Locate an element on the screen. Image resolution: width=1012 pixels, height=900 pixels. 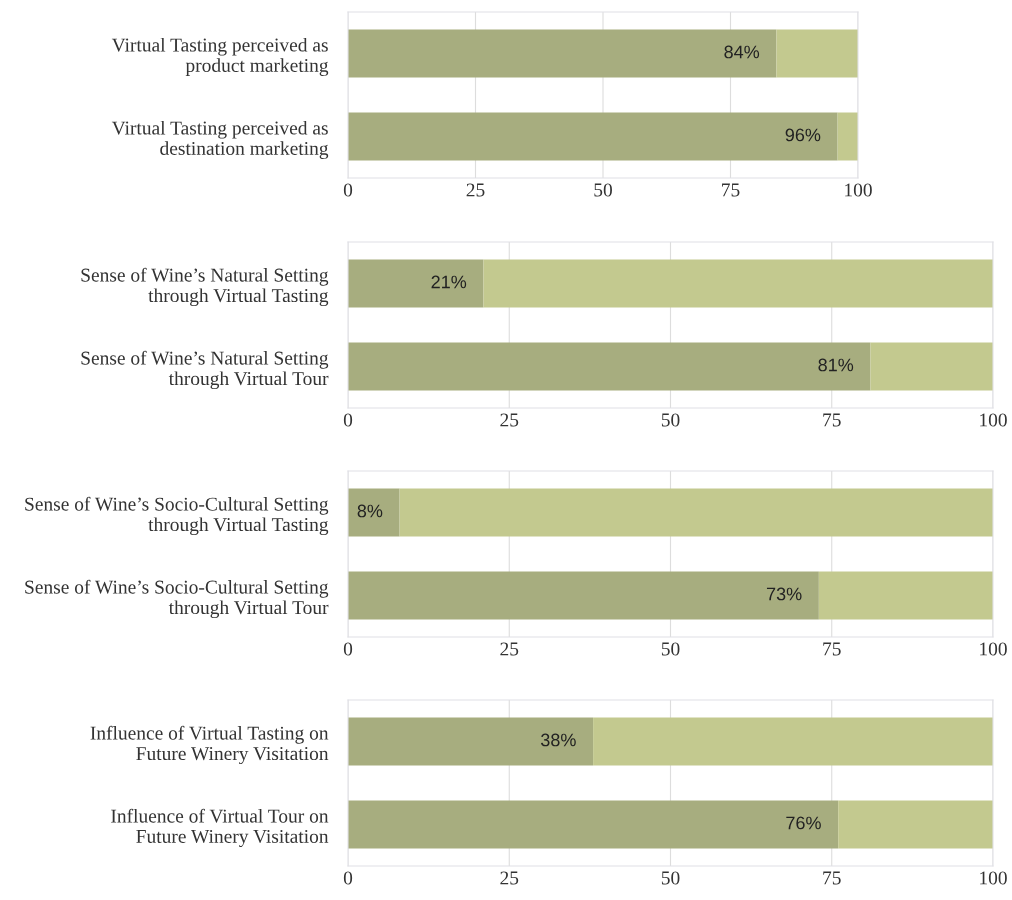
y-tick-label: Sense of Wine’s Natural Setting through Virtual Tour is located at coordinates (205, 370).